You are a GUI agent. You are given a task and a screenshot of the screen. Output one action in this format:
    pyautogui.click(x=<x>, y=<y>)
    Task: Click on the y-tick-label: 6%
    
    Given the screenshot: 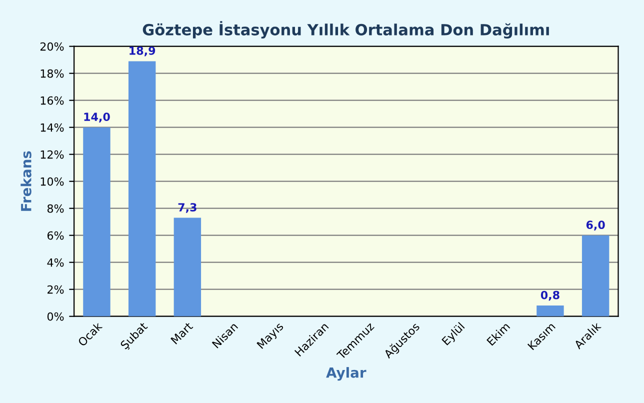 What is the action you would take?
    pyautogui.click(x=55, y=235)
    